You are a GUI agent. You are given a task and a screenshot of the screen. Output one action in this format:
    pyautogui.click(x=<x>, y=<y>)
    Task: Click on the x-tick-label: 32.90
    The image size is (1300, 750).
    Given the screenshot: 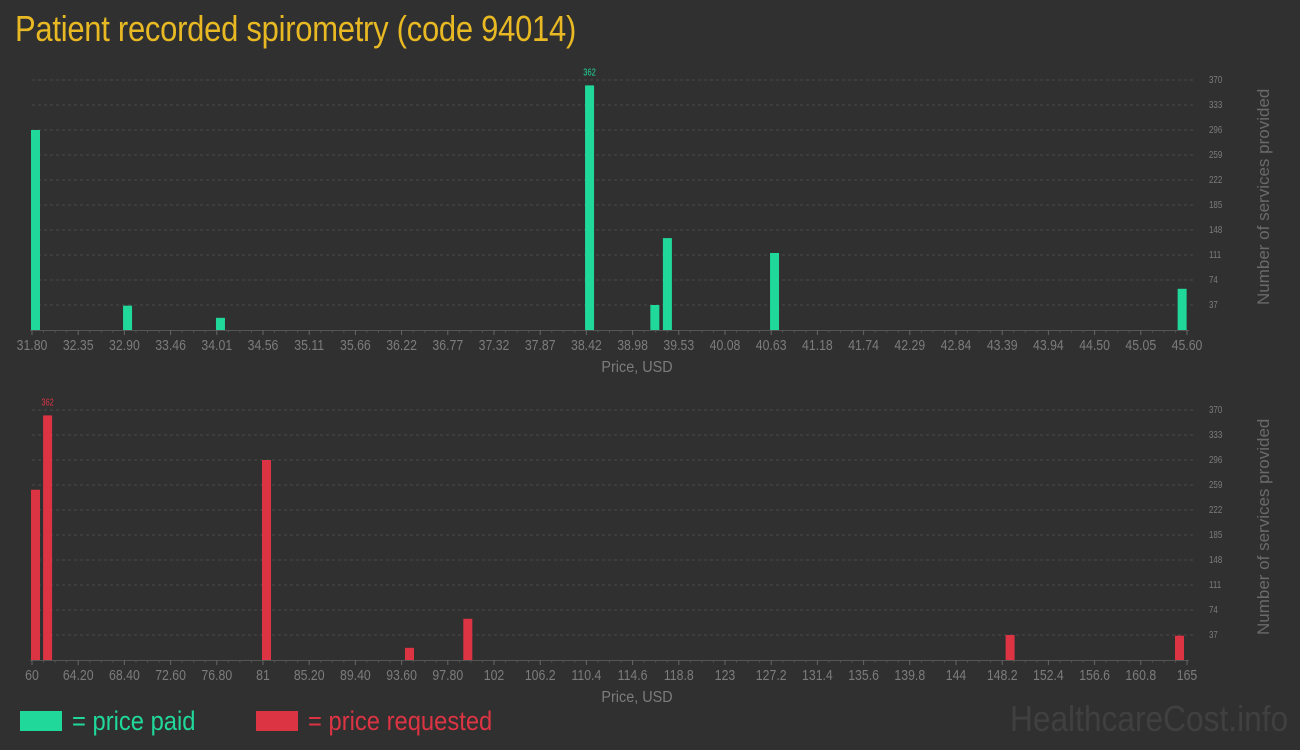 What is the action you would take?
    pyautogui.click(x=124, y=345)
    